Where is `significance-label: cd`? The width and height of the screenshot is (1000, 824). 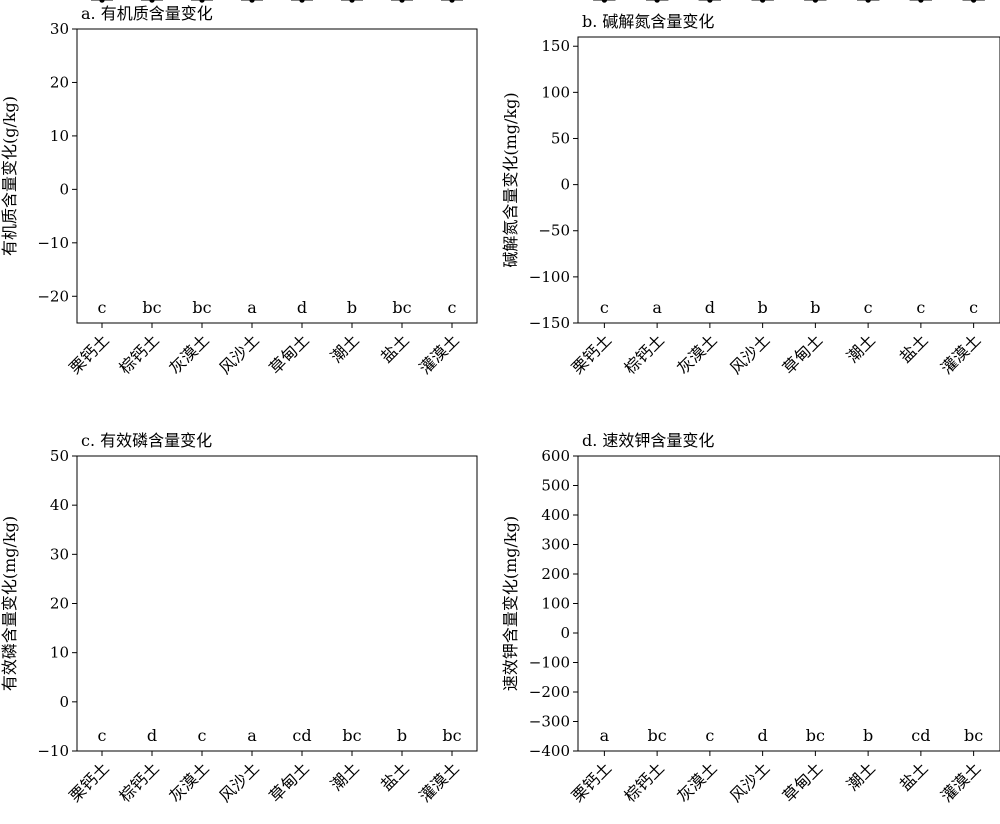 significance-label: cd is located at coordinates (301, 735).